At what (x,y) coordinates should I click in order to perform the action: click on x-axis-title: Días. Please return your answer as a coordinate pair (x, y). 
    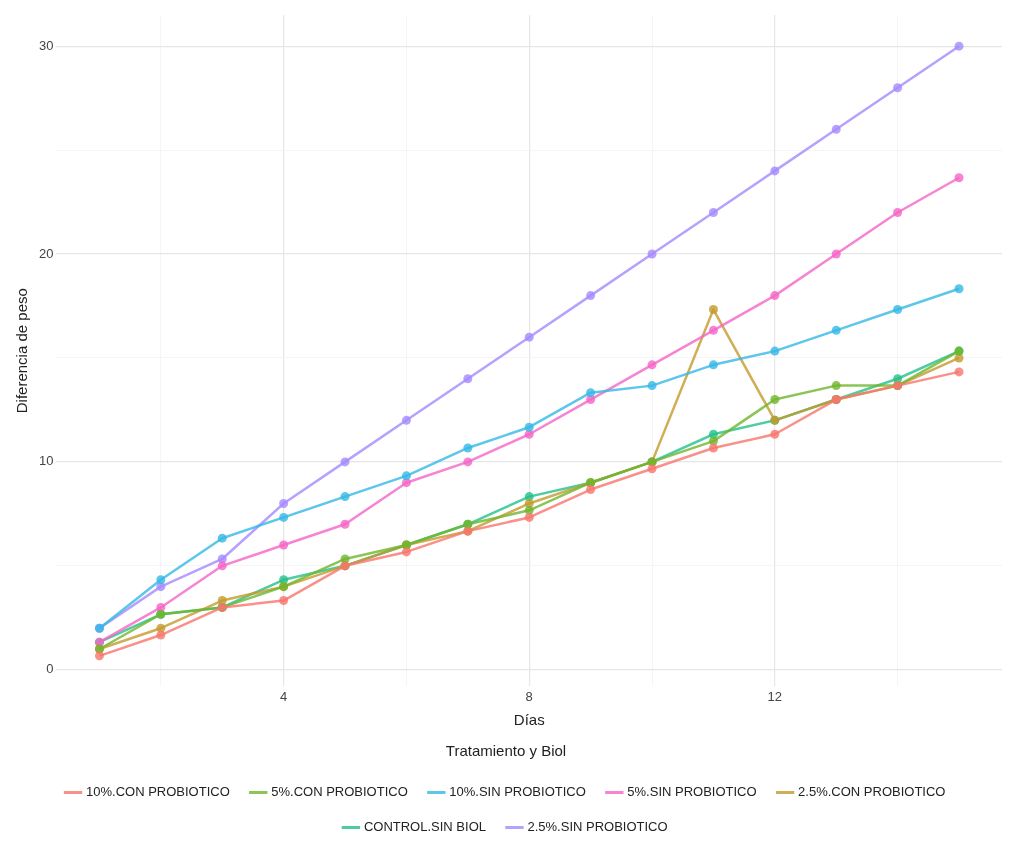
    Looking at the image, I should click on (529, 720).